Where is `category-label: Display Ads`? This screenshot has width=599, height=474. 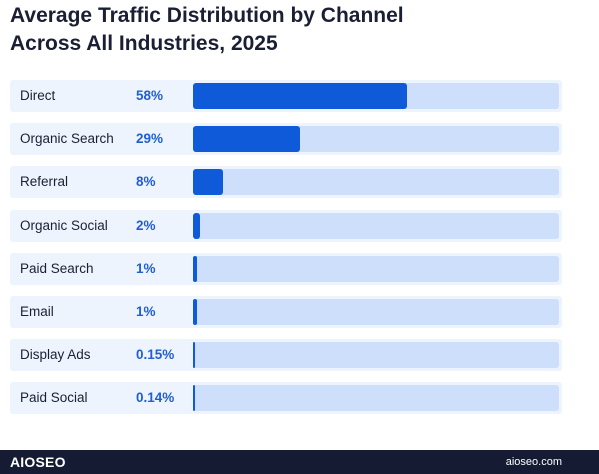
category-label: Display Ads is located at coordinates (55, 355).